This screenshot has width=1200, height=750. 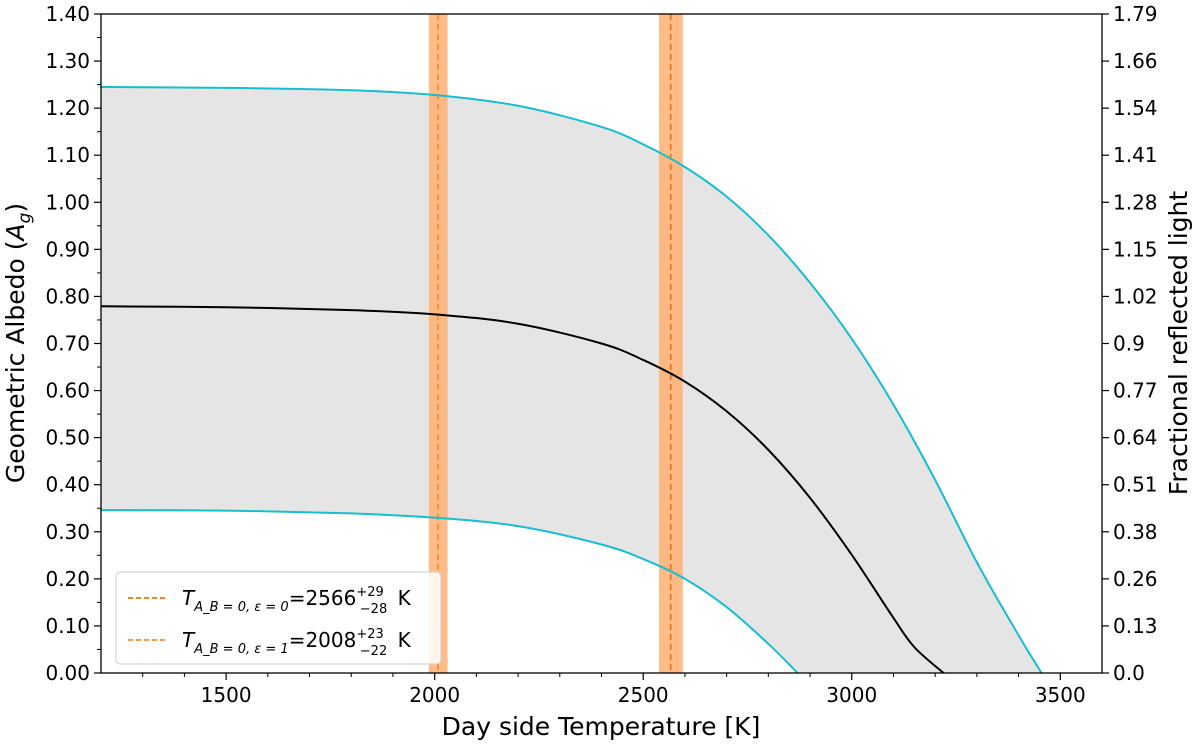 What do you see at coordinates (1135, 202) in the screenshot?
I see `y-right-tick-label: 1.28` at bounding box center [1135, 202].